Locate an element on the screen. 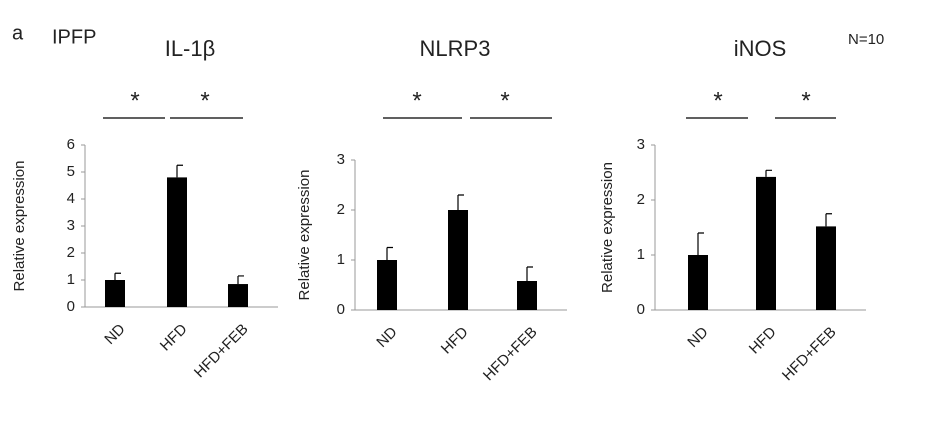 The width and height of the screenshot is (951, 443). panel-label: a is located at coordinates (18, 33).